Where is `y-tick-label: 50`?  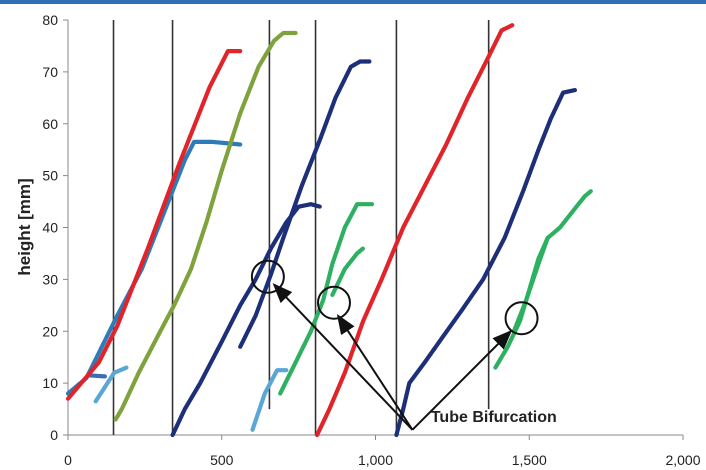 y-tick-label: 50 is located at coordinates (50, 176).